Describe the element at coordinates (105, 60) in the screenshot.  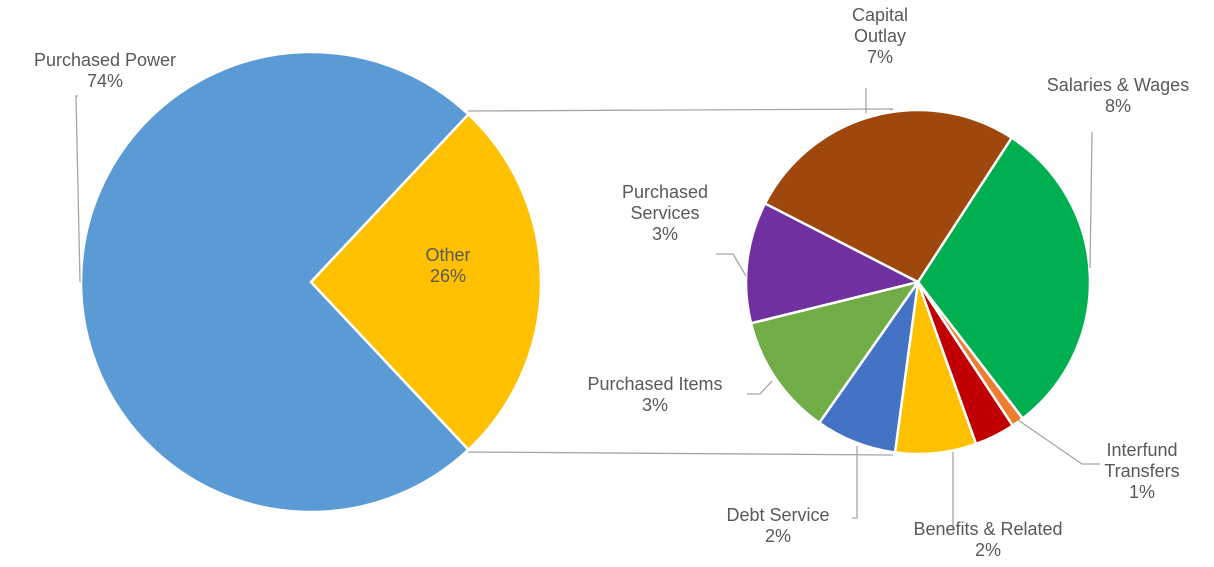
I see `category-label: Purchased Power` at that location.